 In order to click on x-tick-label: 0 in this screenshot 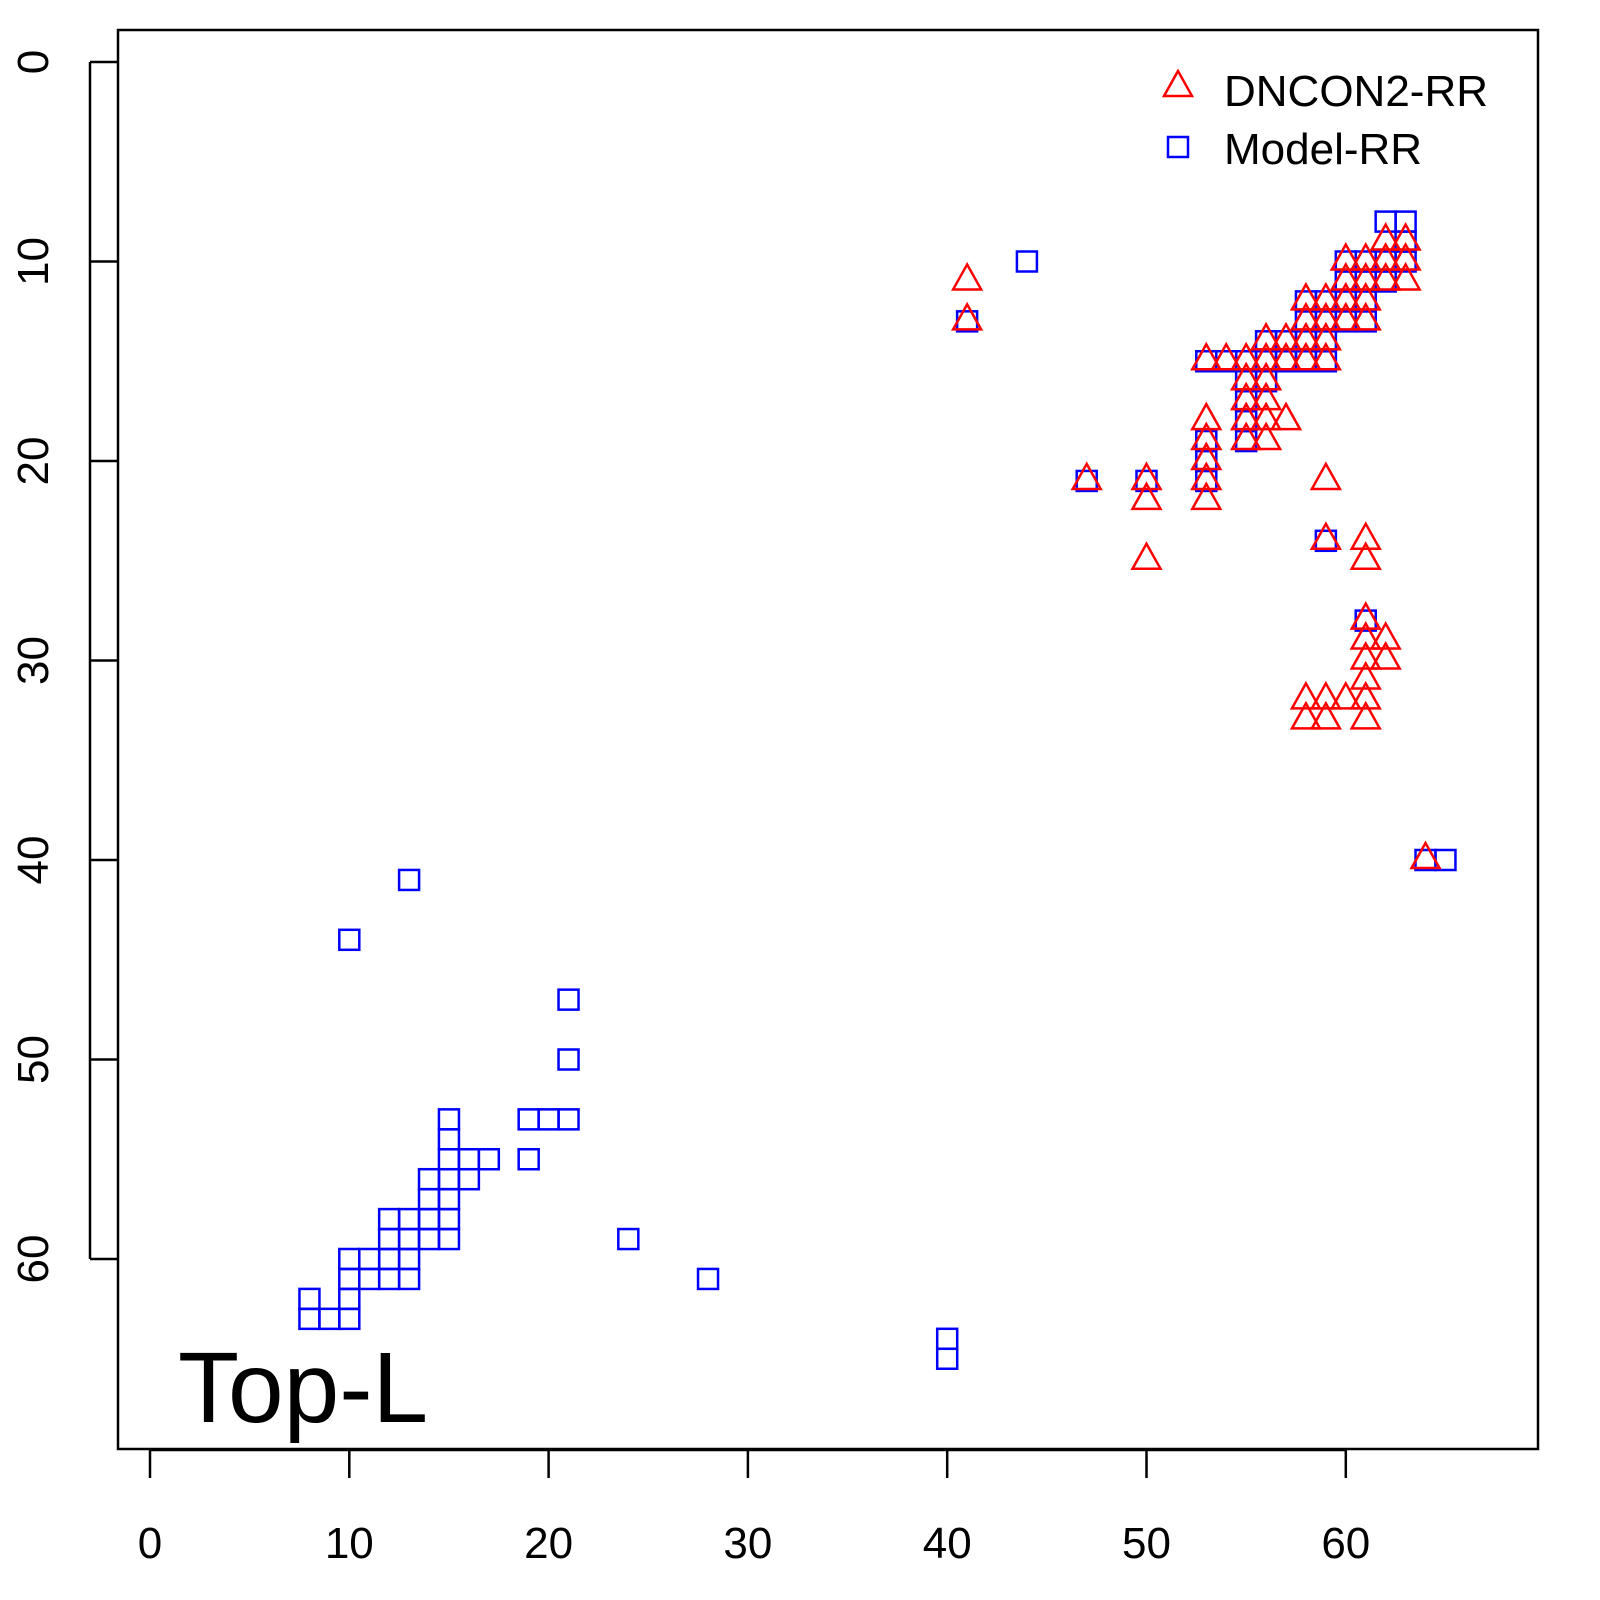, I will do `click(150, 1543)`.